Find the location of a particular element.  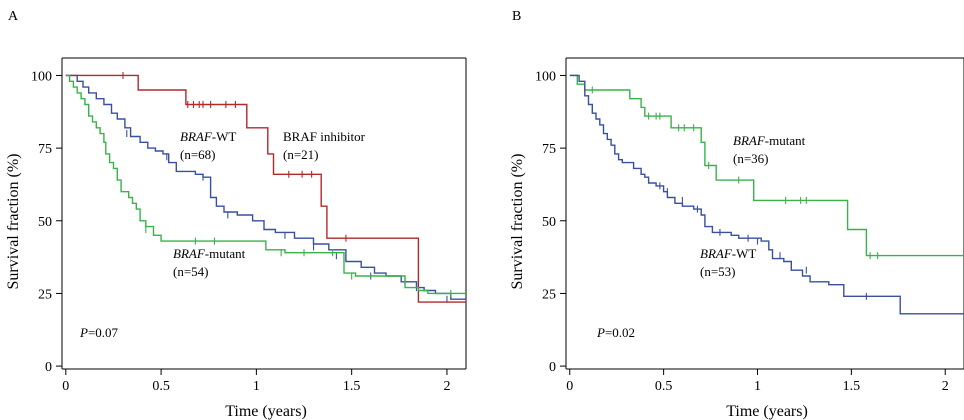

p-value: P=0.02 is located at coordinates (615, 332).